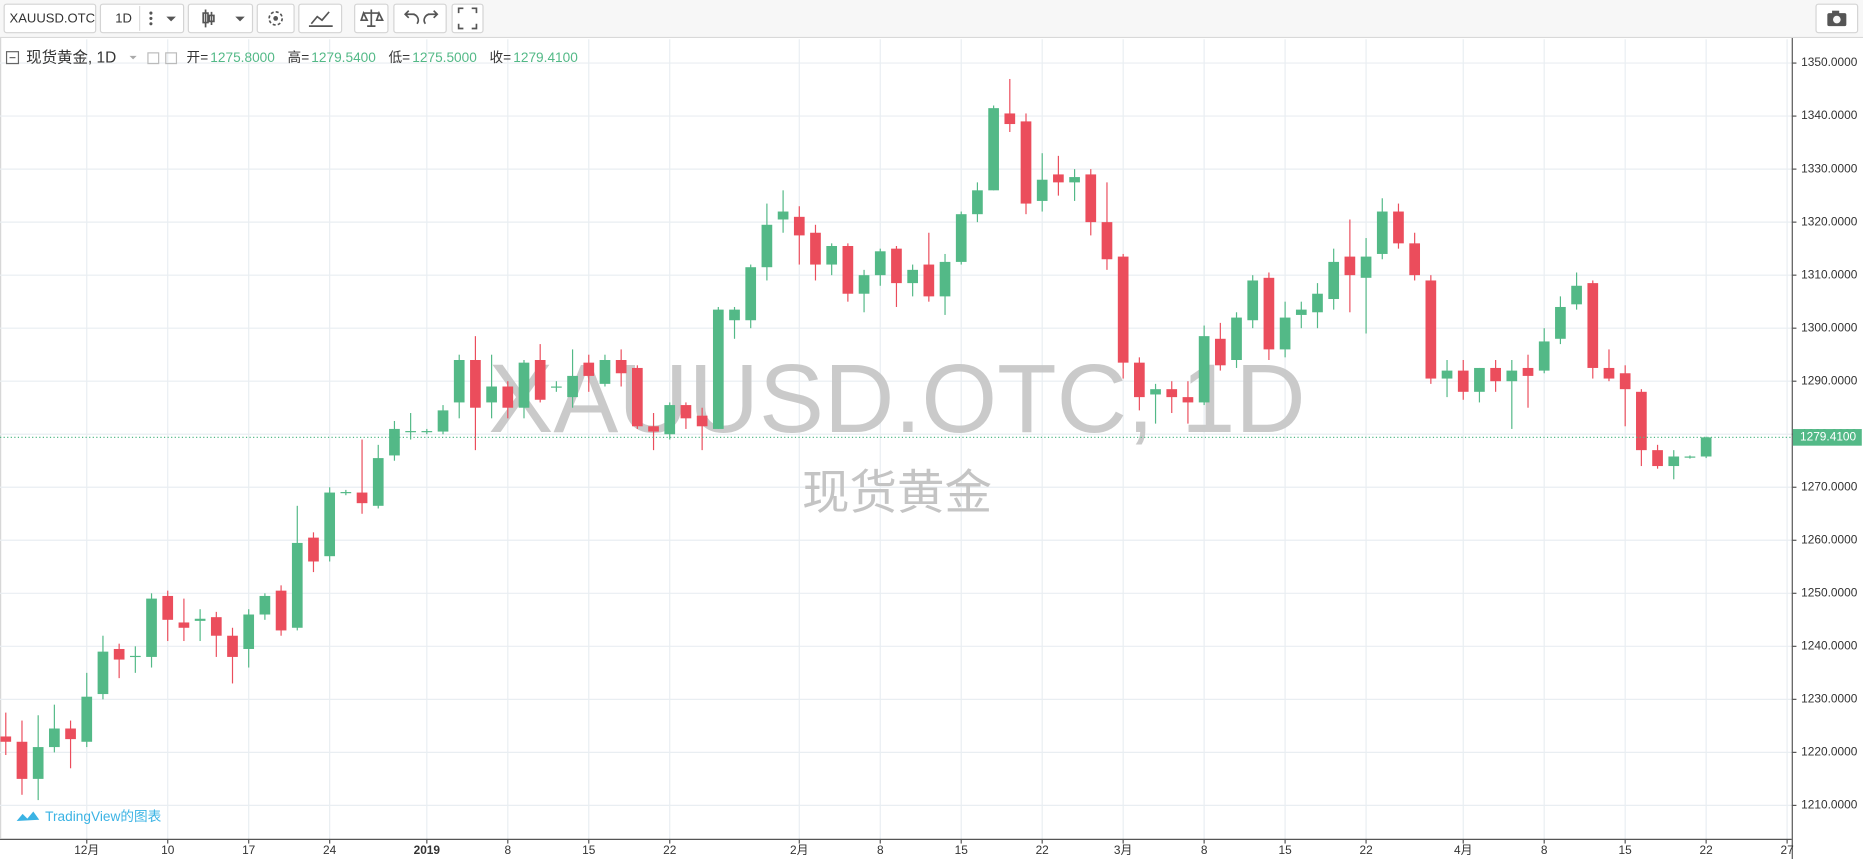  Describe the element at coordinates (220, 18) in the screenshot. I see `chart-style-button` at that location.